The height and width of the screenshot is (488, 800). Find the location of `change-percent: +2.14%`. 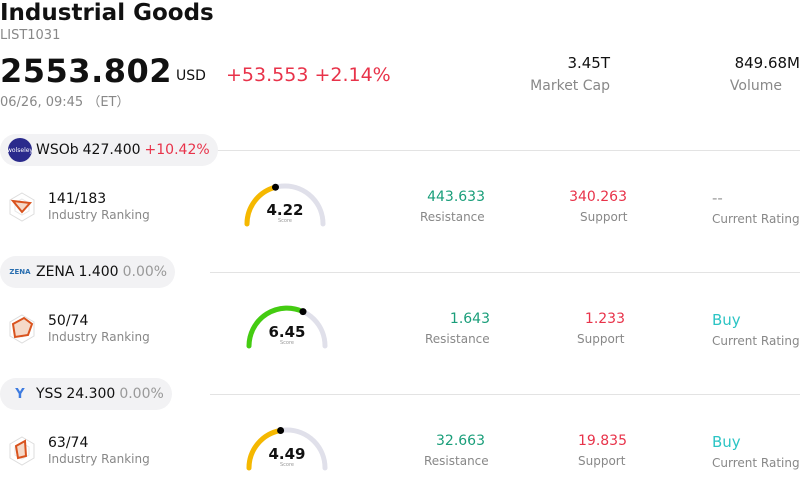

change-percent: +2.14% is located at coordinates (352, 75).